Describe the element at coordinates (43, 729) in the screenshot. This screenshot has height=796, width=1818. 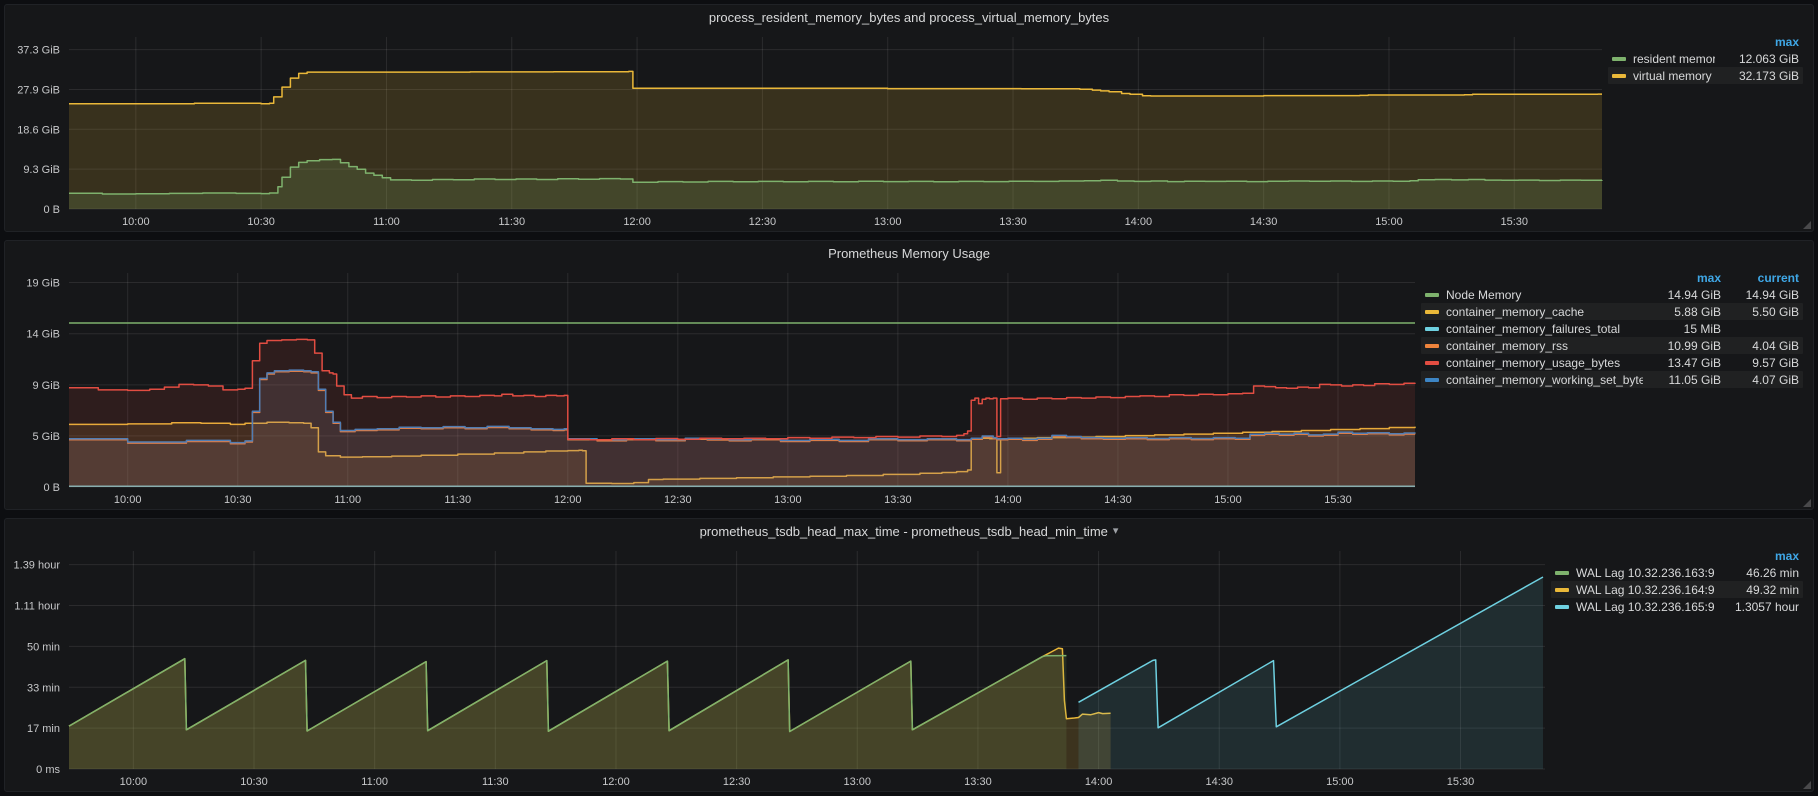
I see `y-axis-tick-label: 17 min` at that location.